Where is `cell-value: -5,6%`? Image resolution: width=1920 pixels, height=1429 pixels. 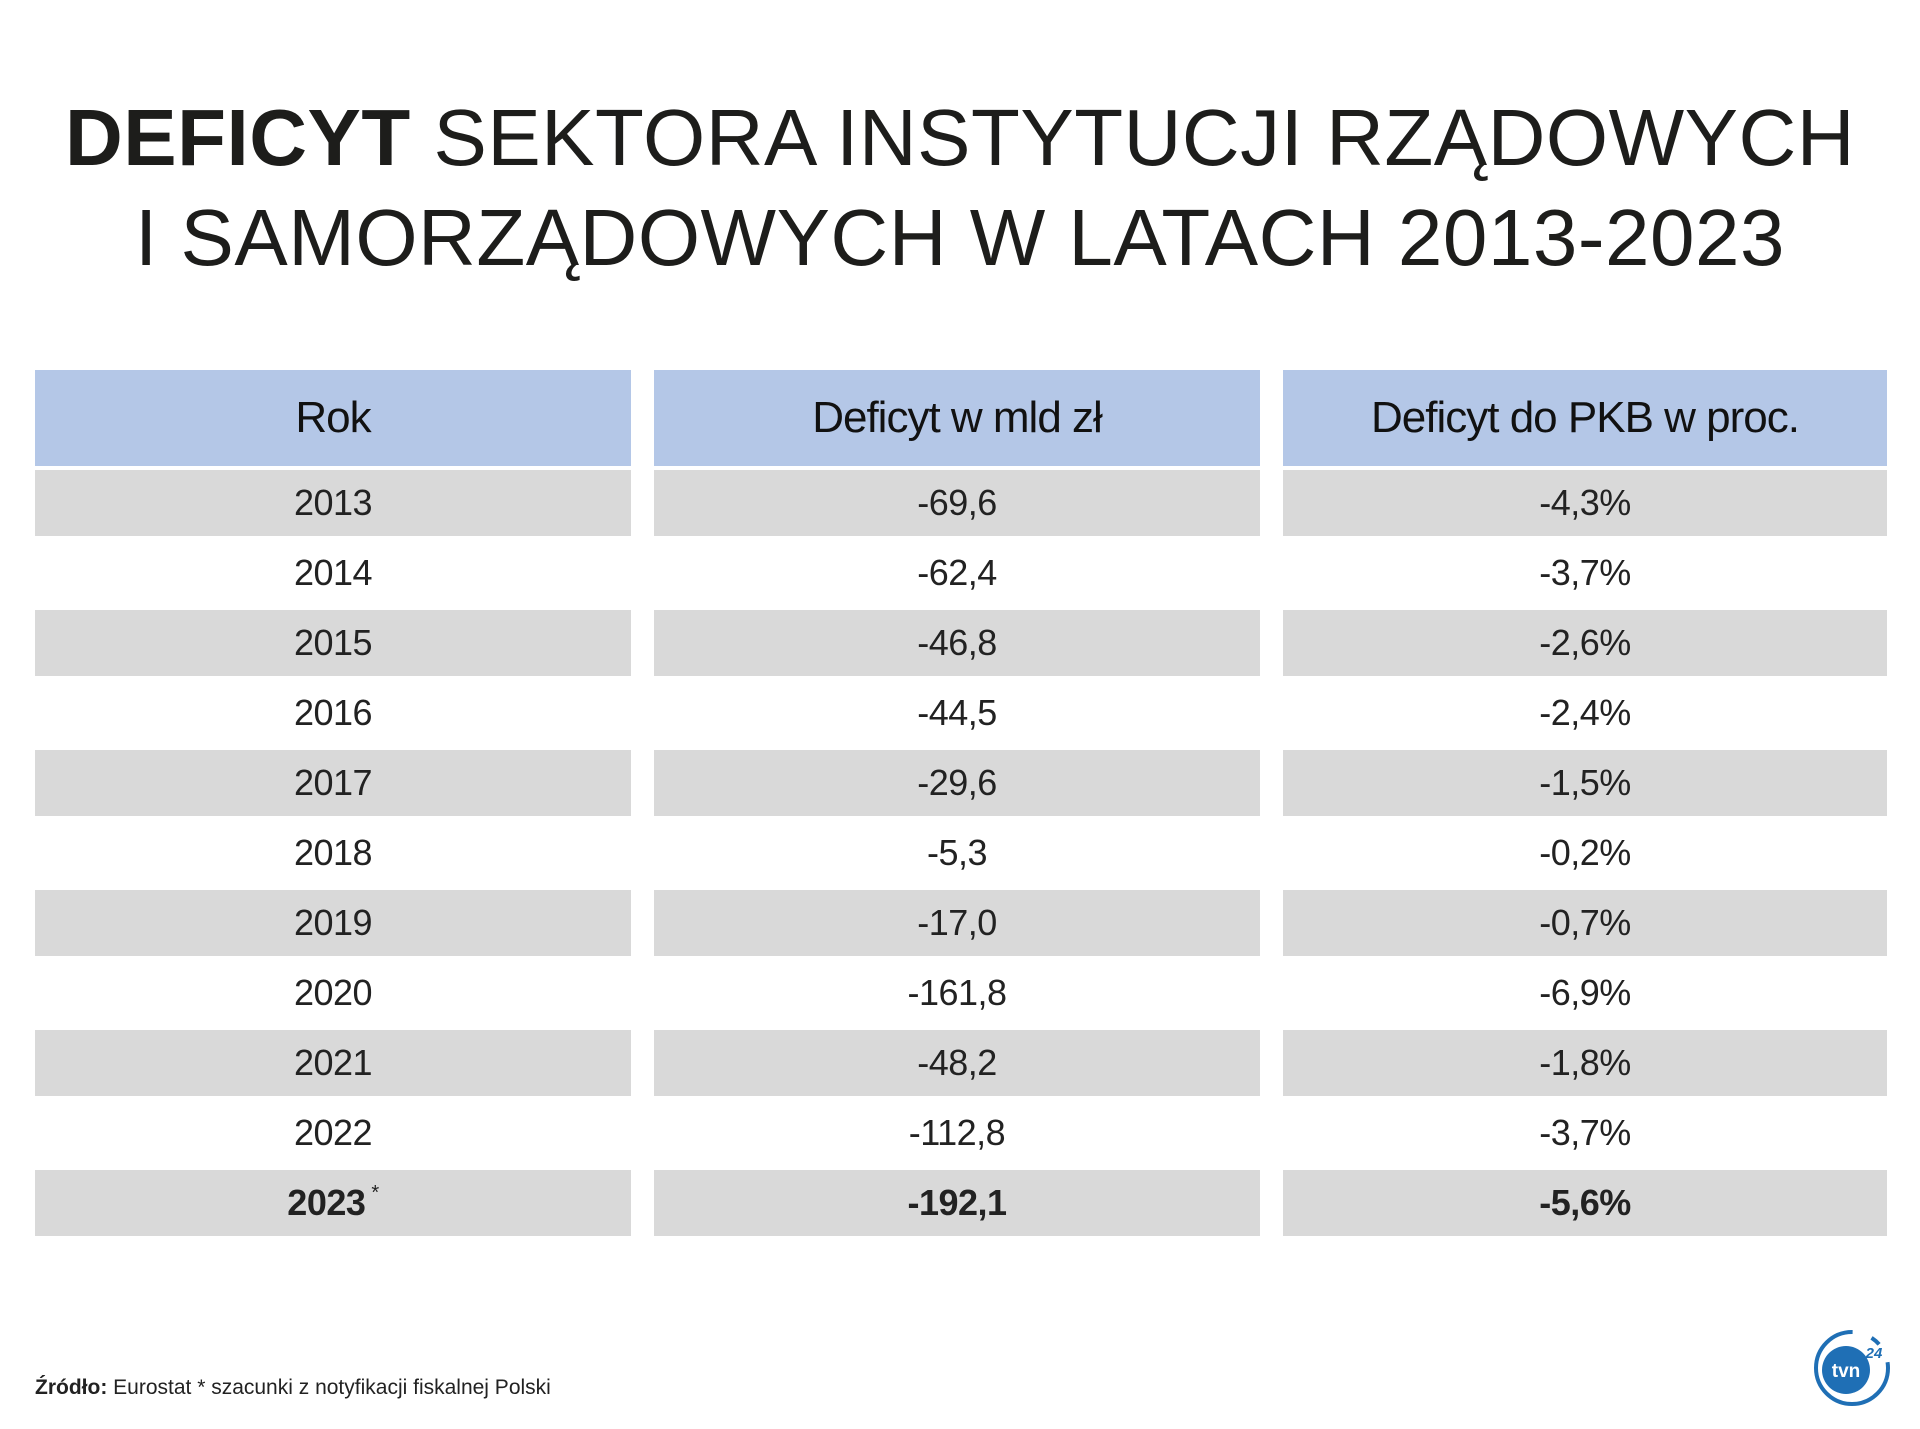
cell-value: -5,6% is located at coordinates (1585, 1202).